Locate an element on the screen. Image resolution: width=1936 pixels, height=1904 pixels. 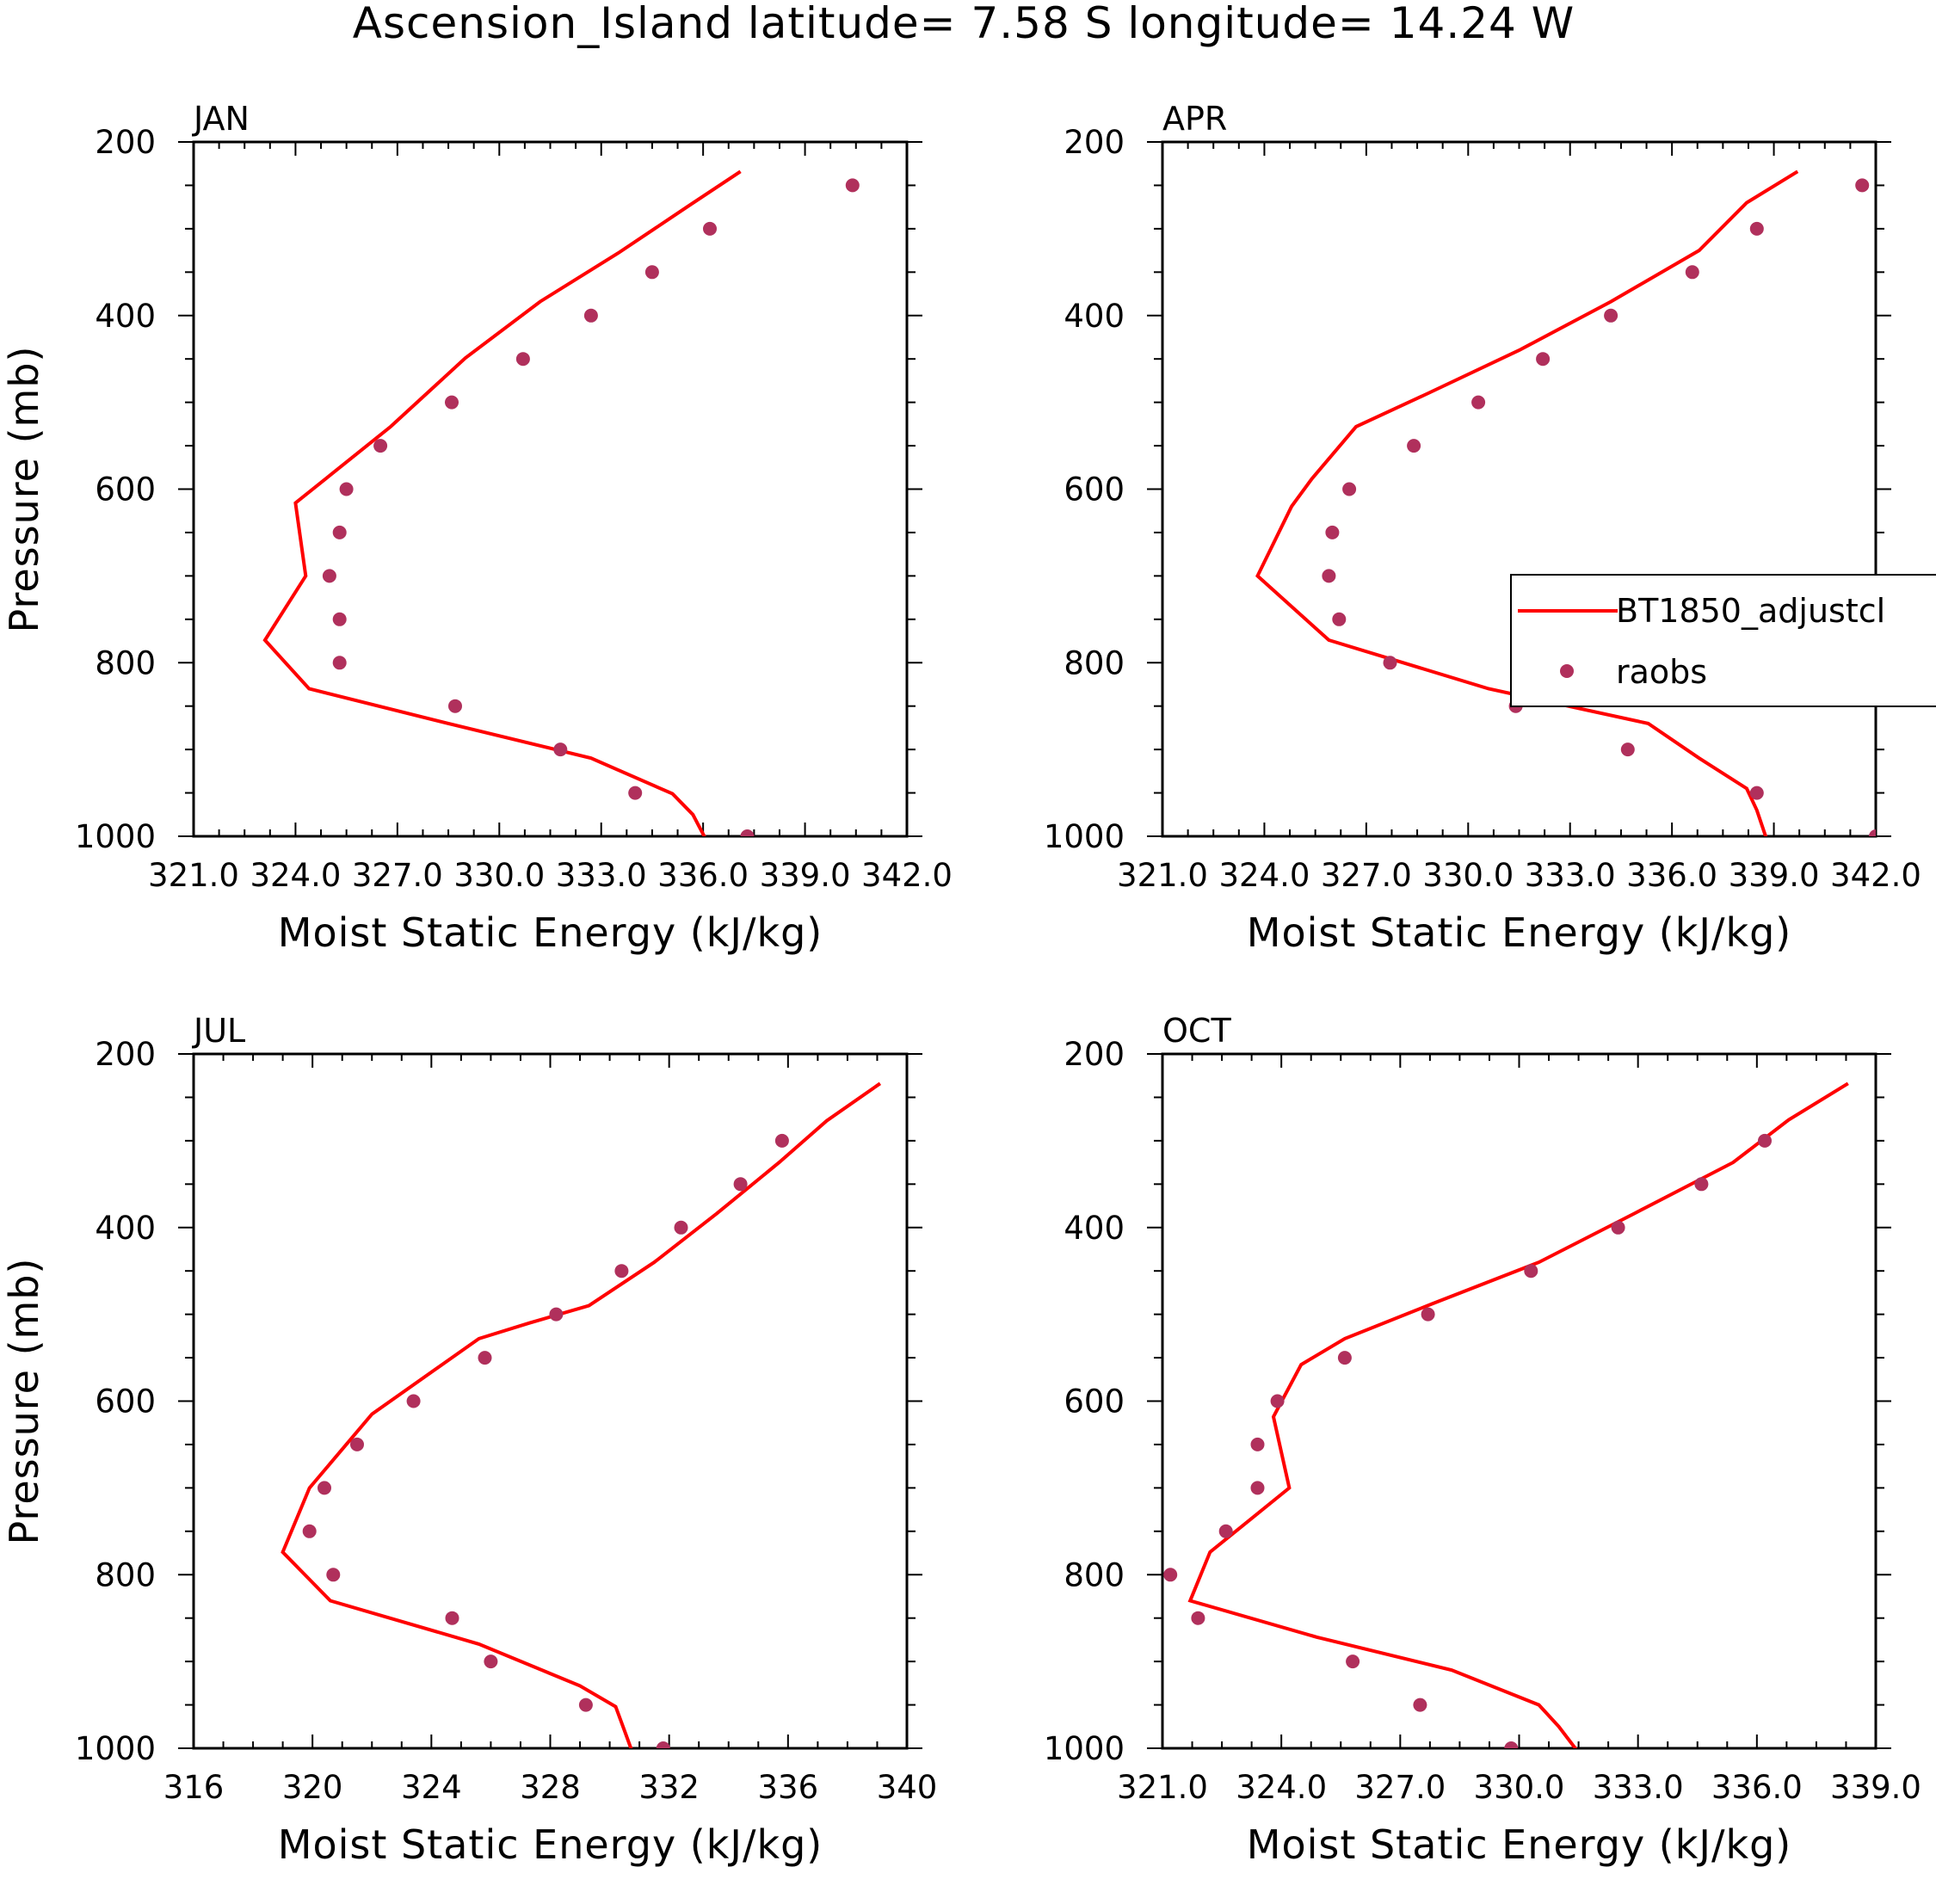
x-tick-label: 342.0 is located at coordinates (1875, 876).